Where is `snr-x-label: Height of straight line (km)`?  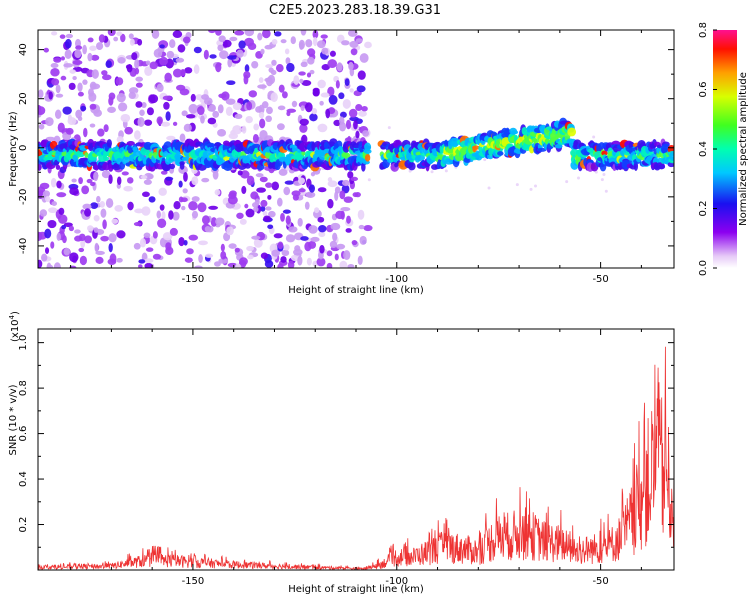
snr-x-label: Height of straight line (km) is located at coordinates (356, 589).